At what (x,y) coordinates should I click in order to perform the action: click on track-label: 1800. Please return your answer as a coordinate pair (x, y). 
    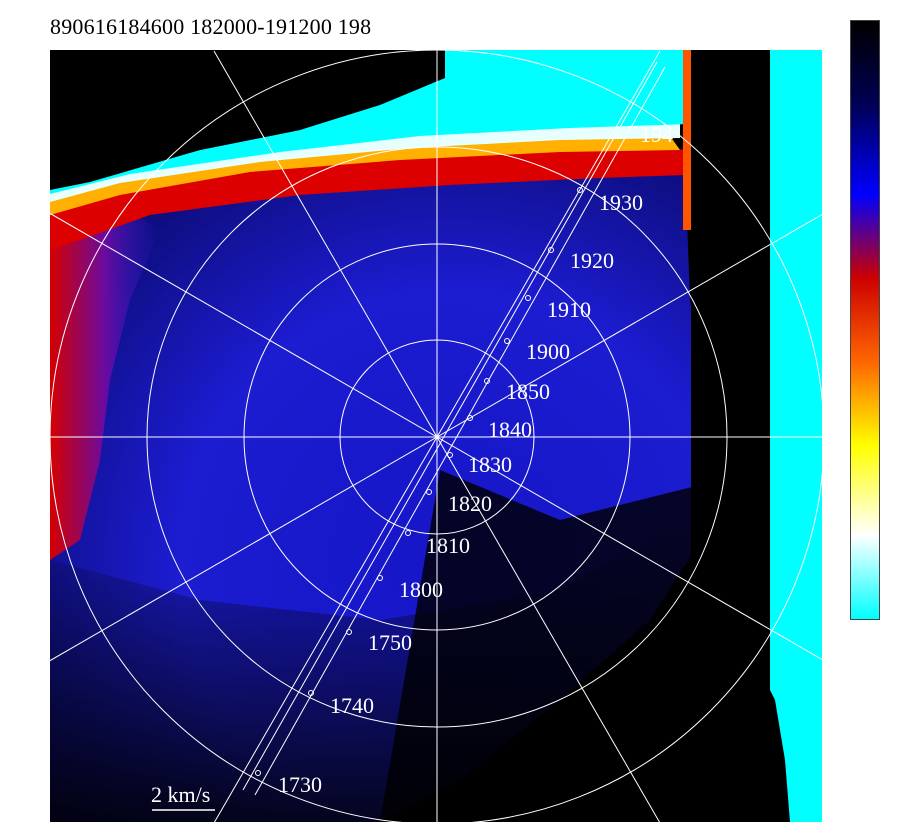
    Looking at the image, I should click on (421, 589).